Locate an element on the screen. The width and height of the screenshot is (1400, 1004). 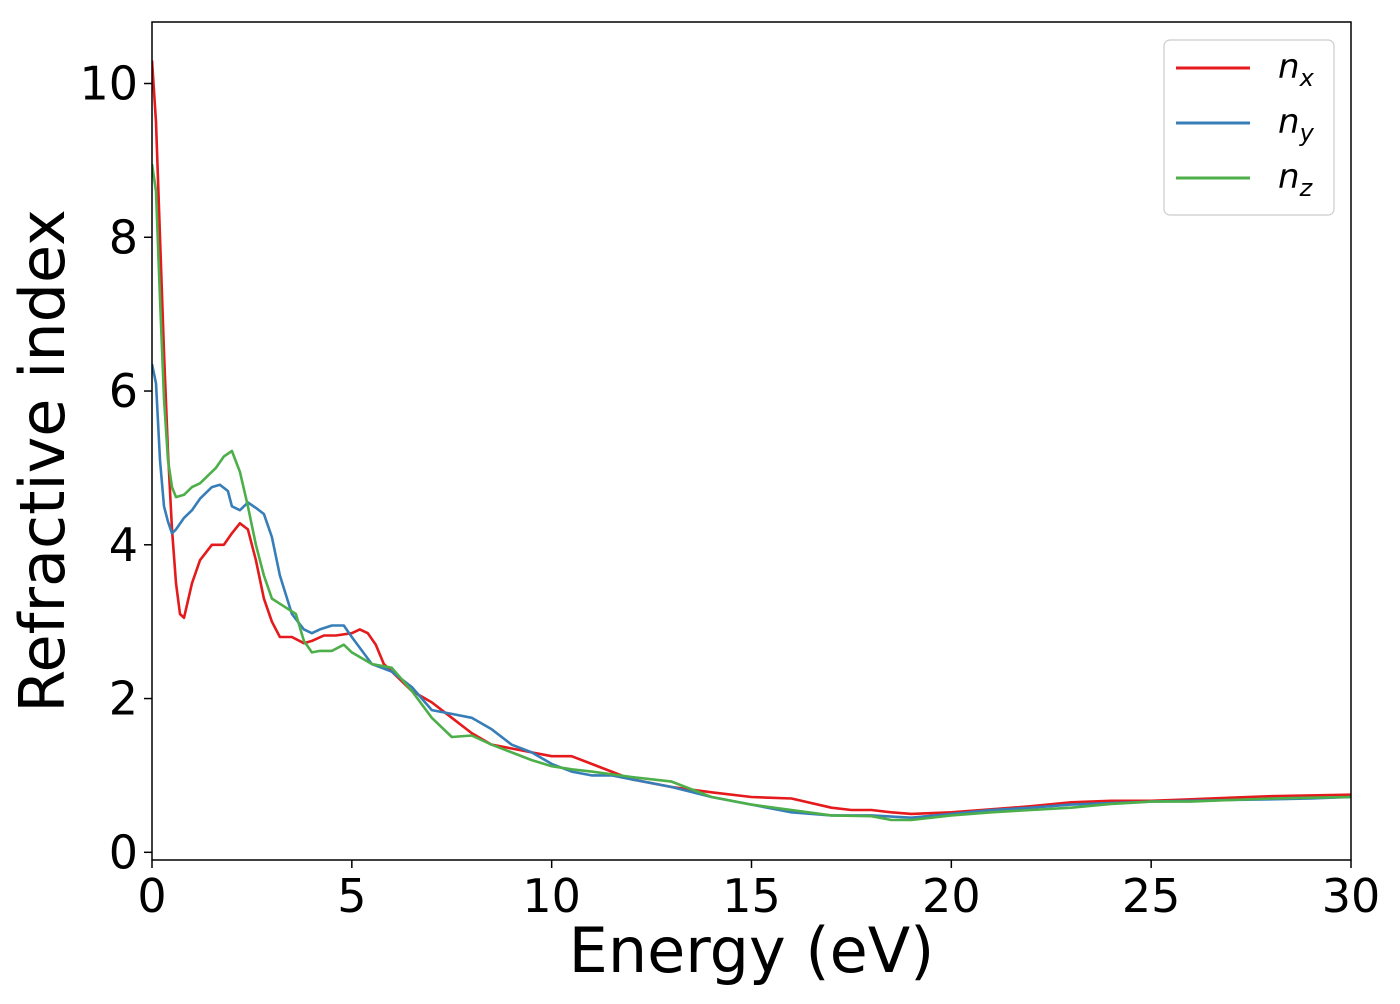
y-axis-title: Refractive index is located at coordinates (42, 461).